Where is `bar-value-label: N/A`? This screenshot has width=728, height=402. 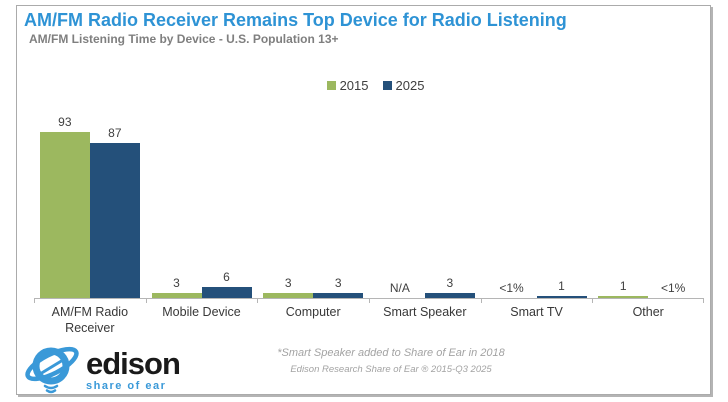 bar-value-label: N/A is located at coordinates (399, 288).